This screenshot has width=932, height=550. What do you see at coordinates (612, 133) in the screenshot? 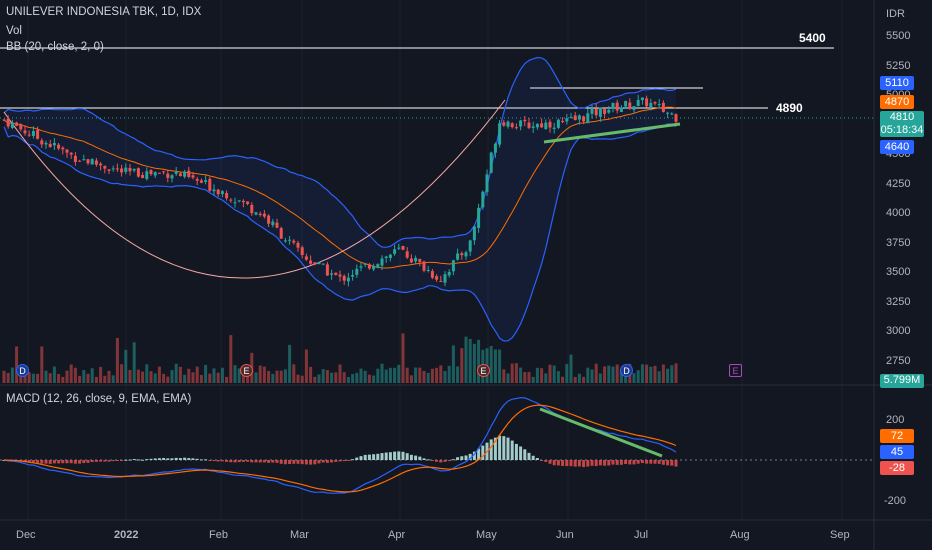
I see `price-trendline` at bounding box center [612, 133].